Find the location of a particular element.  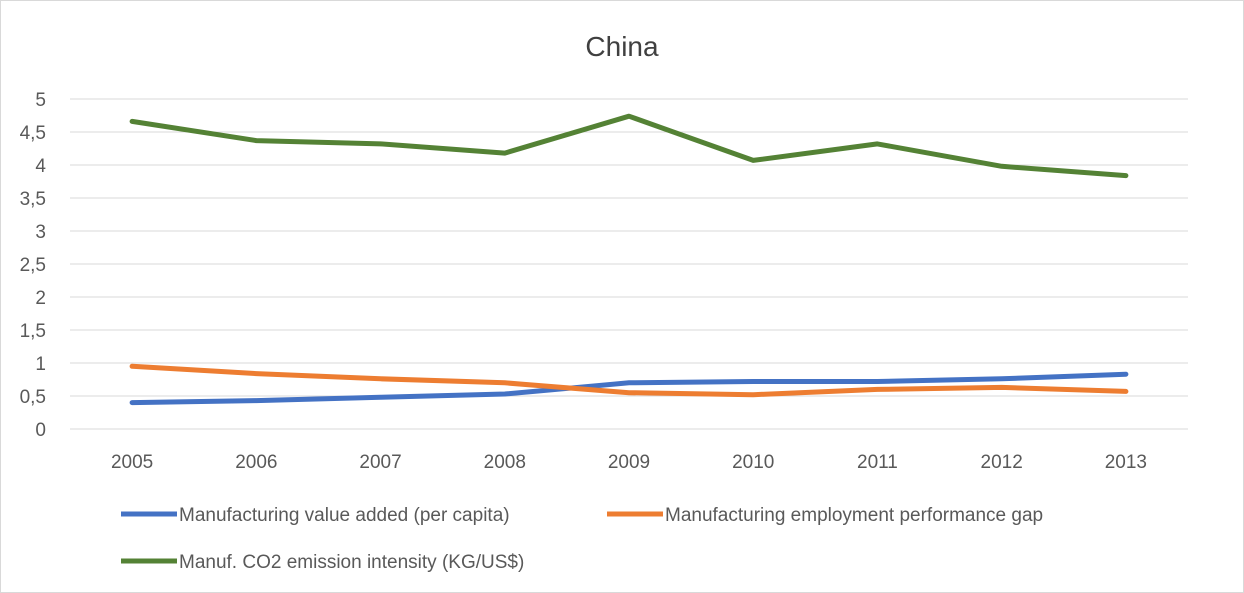

legend-label-3: Manuf. CO2 emission intensity (KG/US$) is located at coordinates (351, 562).